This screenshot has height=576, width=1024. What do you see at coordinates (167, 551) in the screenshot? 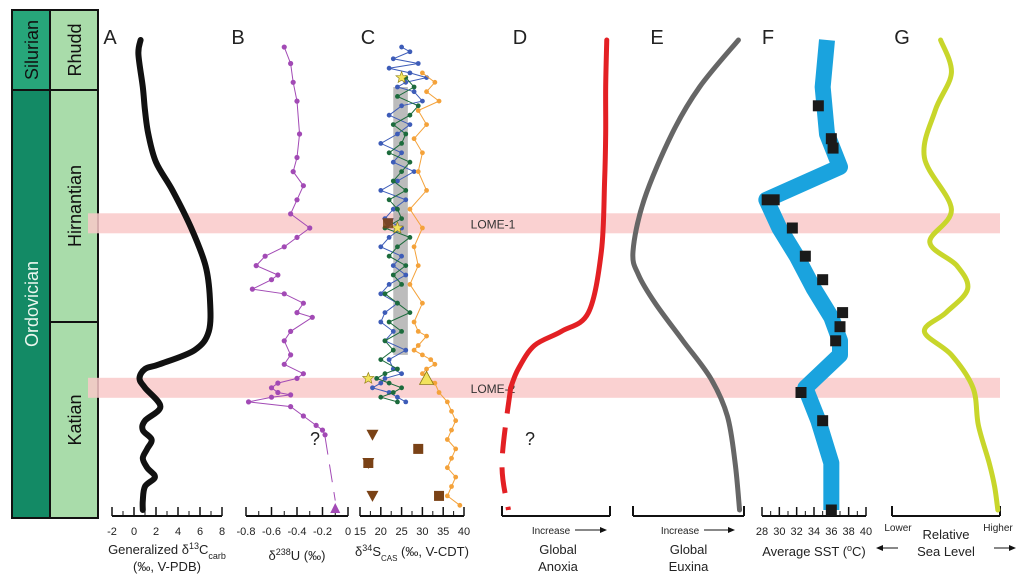
I see `panel-A-xlabel: Generalized δ13Ccarb` at bounding box center [167, 551].